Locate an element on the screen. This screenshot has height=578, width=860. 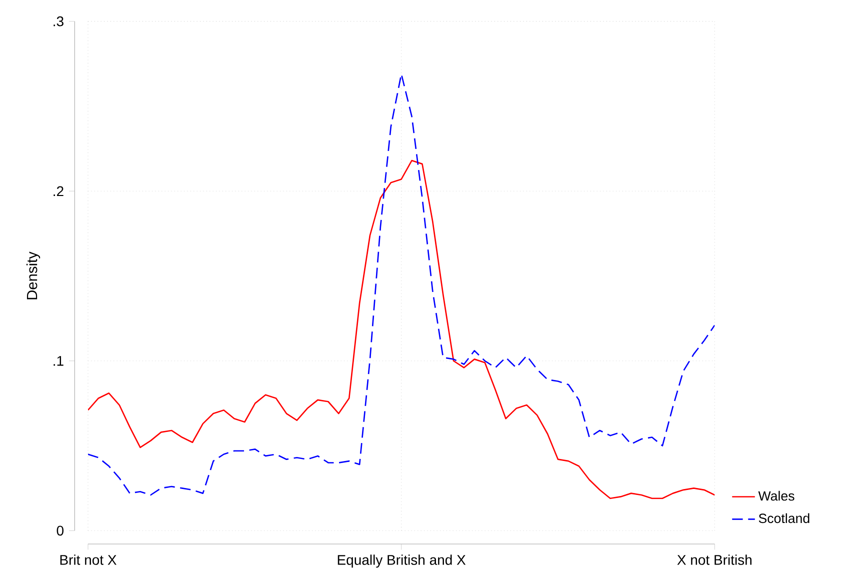
legend-label: Scotland is located at coordinates (784, 518).